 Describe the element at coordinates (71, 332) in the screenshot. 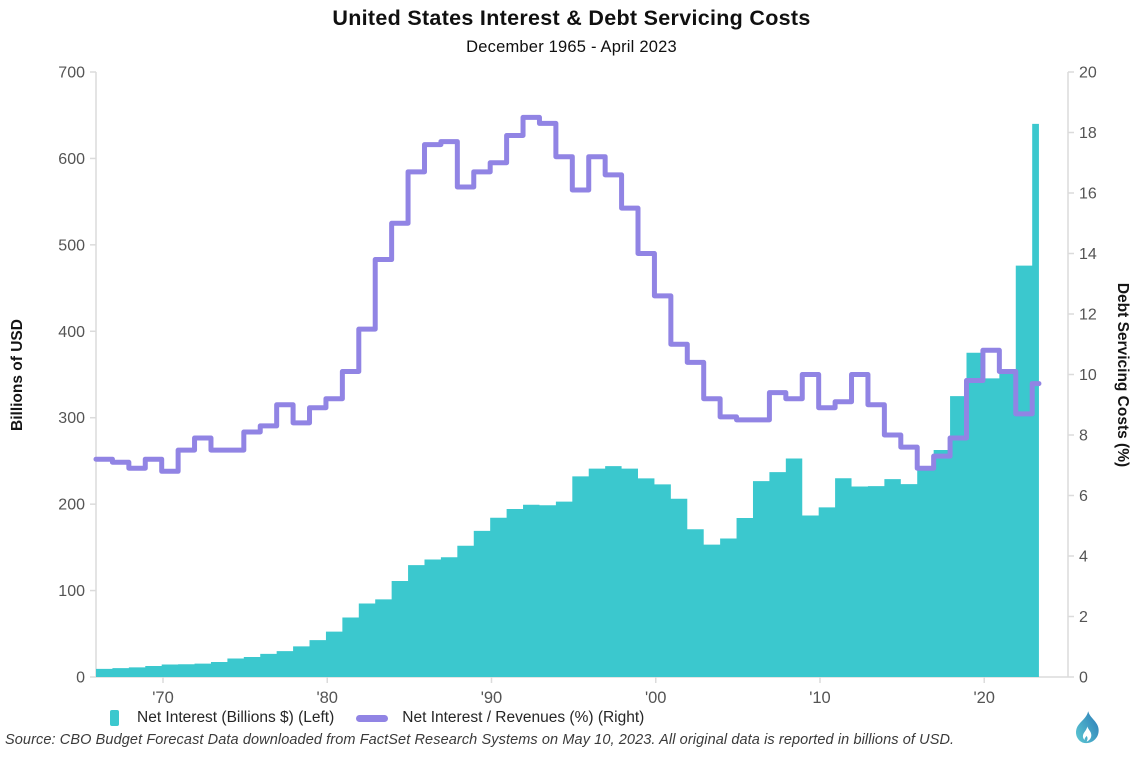

I see `left-axis-tick-label: 400` at that location.